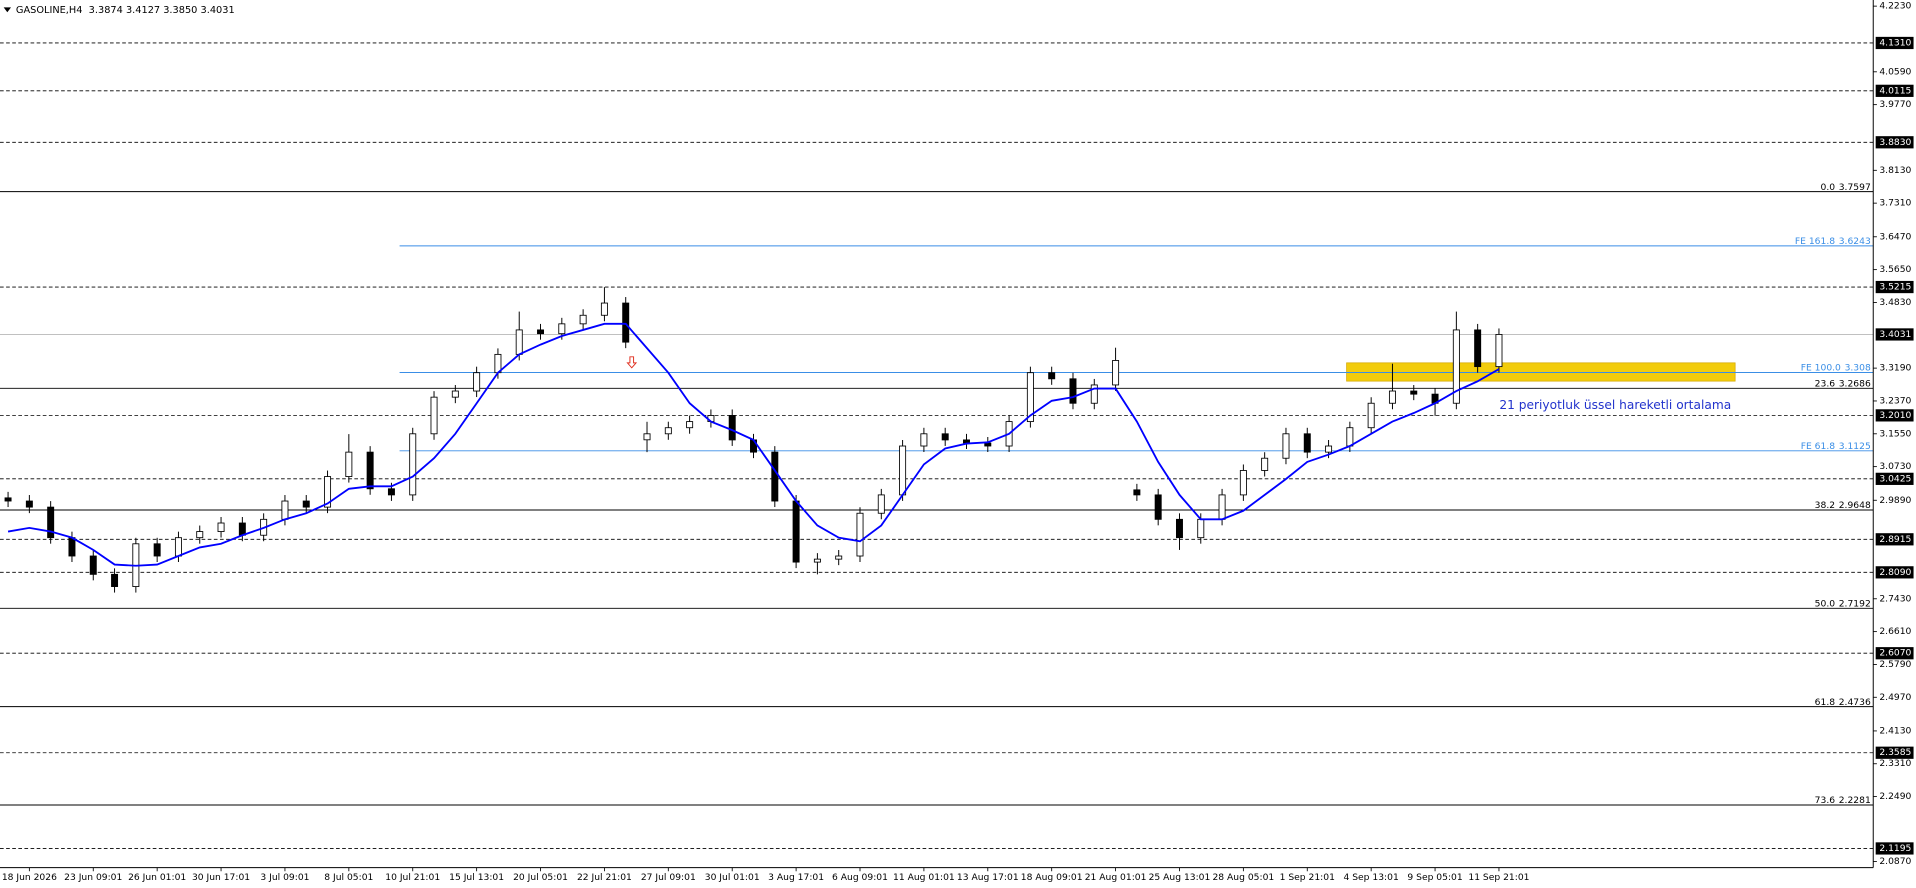 Image resolution: width=1916 pixels, height=888 pixels. Describe the element at coordinates (1895, 697) in the screenshot. I see `y-tick-label: 2.4970` at that location.